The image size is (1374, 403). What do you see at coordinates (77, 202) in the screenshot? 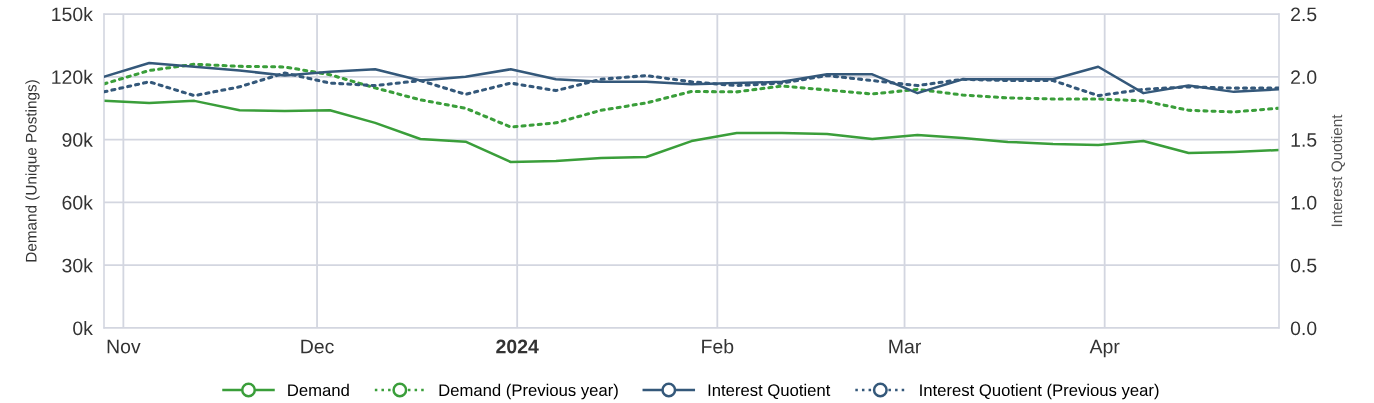
I see `y-tick-label: 60k` at bounding box center [77, 202].